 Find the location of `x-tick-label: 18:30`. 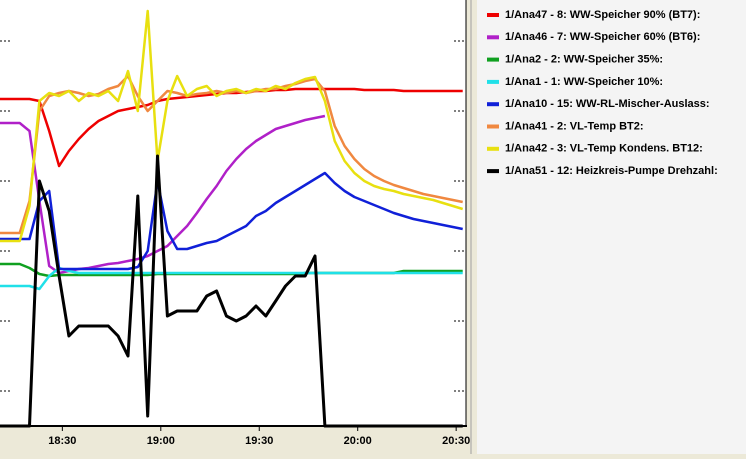

x-tick-label: 18:30 is located at coordinates (62, 441).